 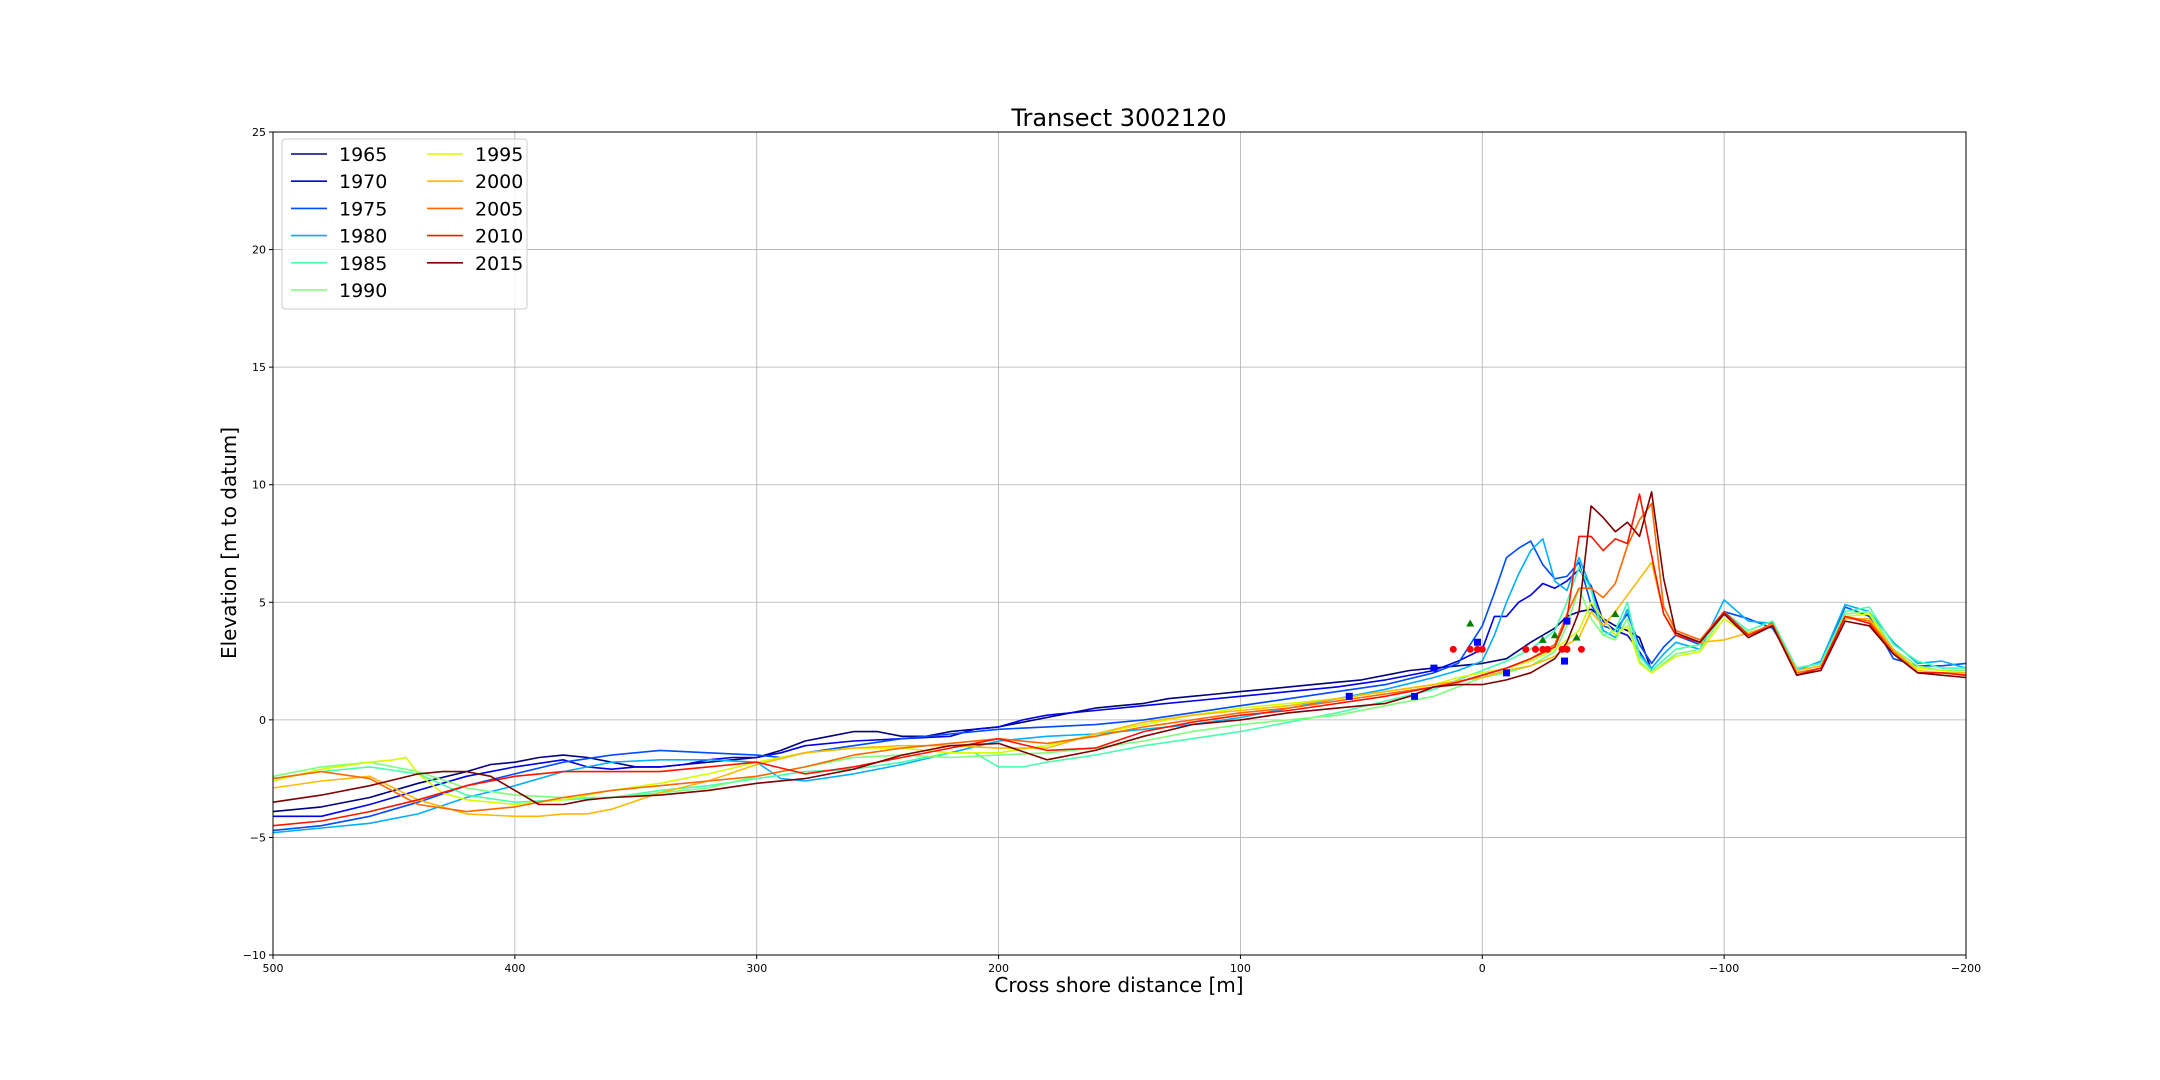 I want to click on x-tick-label: 300, so click(x=756, y=968).